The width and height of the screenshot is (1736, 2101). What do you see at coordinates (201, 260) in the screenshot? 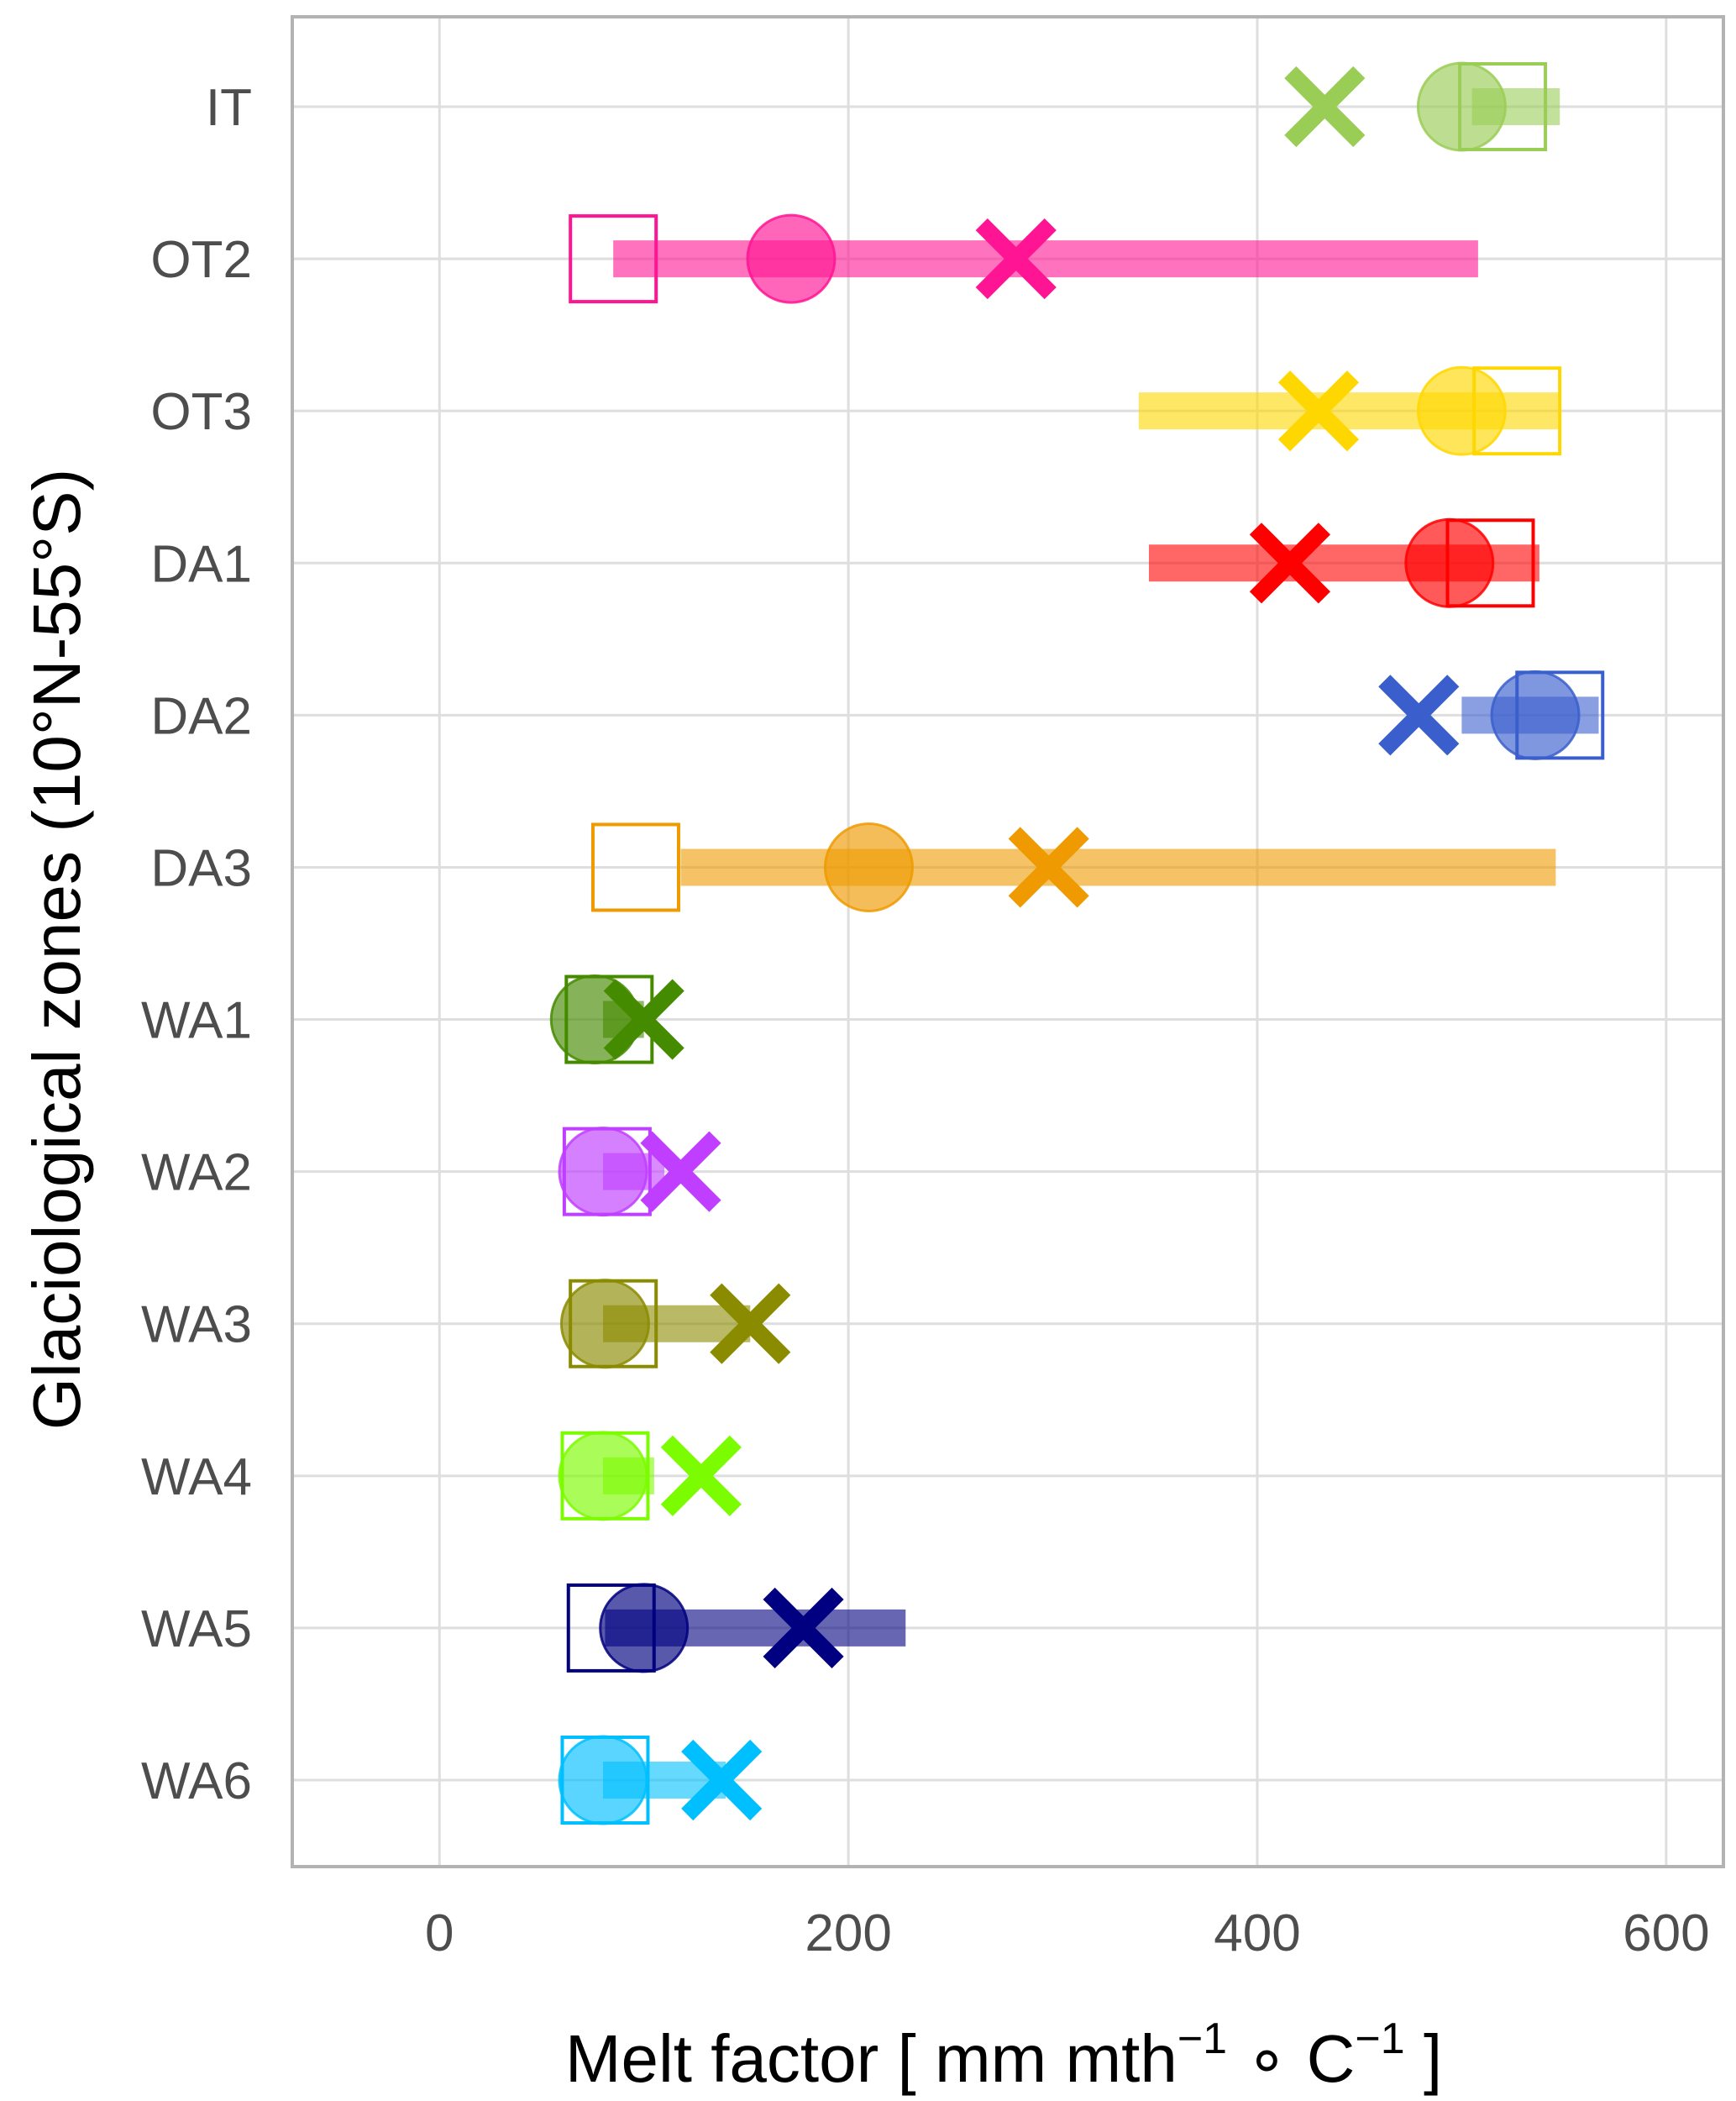
I see `y-tick-label: OT2` at bounding box center [201, 260].